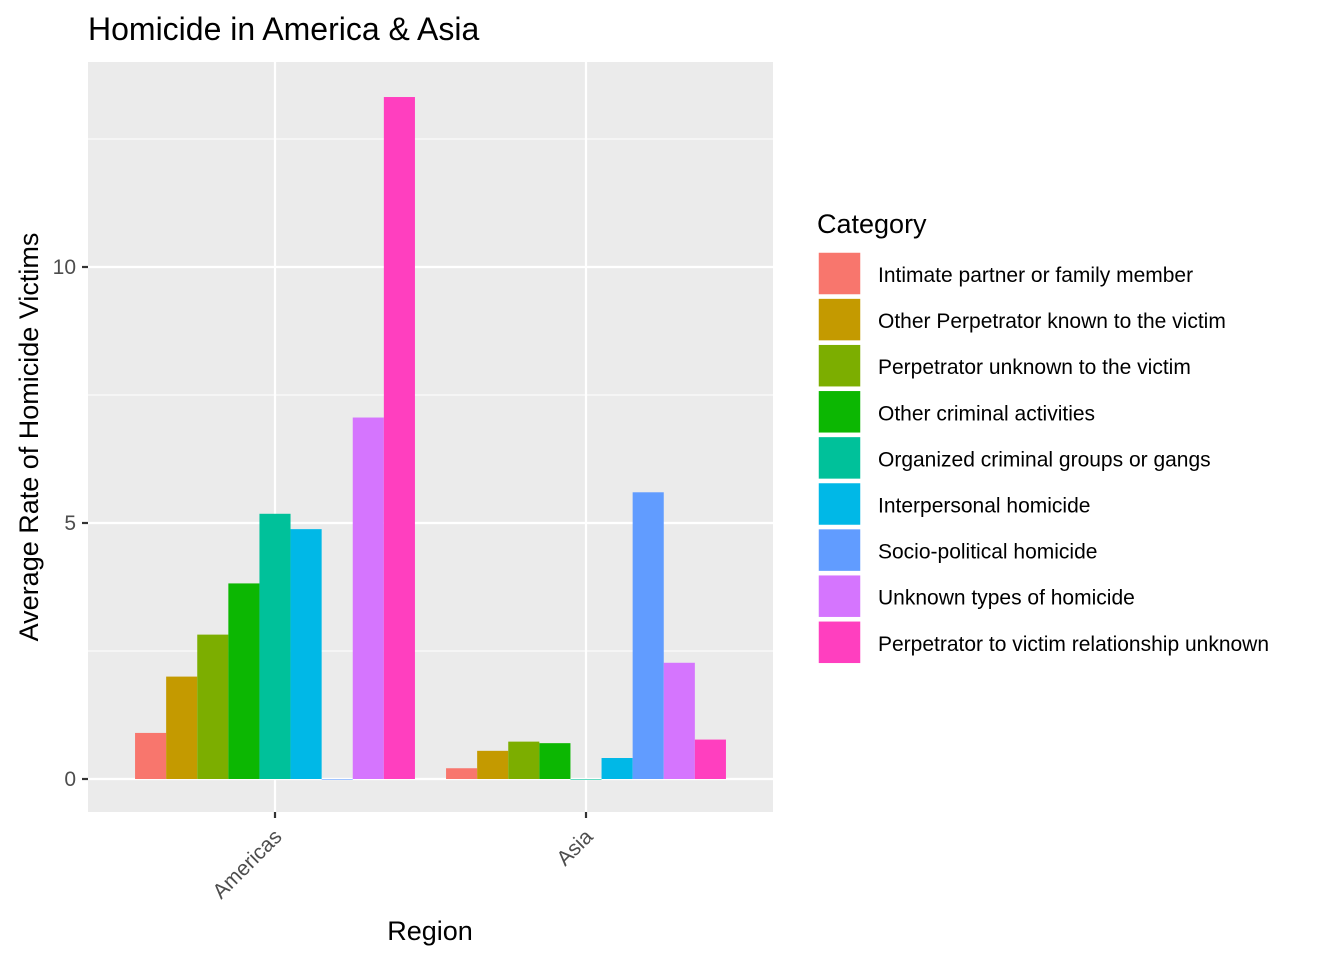 This screenshot has width=1344, height=960. Describe the element at coordinates (1034, 367) in the screenshot. I see `legend-label: Perpetrator unknown to the victim` at that location.